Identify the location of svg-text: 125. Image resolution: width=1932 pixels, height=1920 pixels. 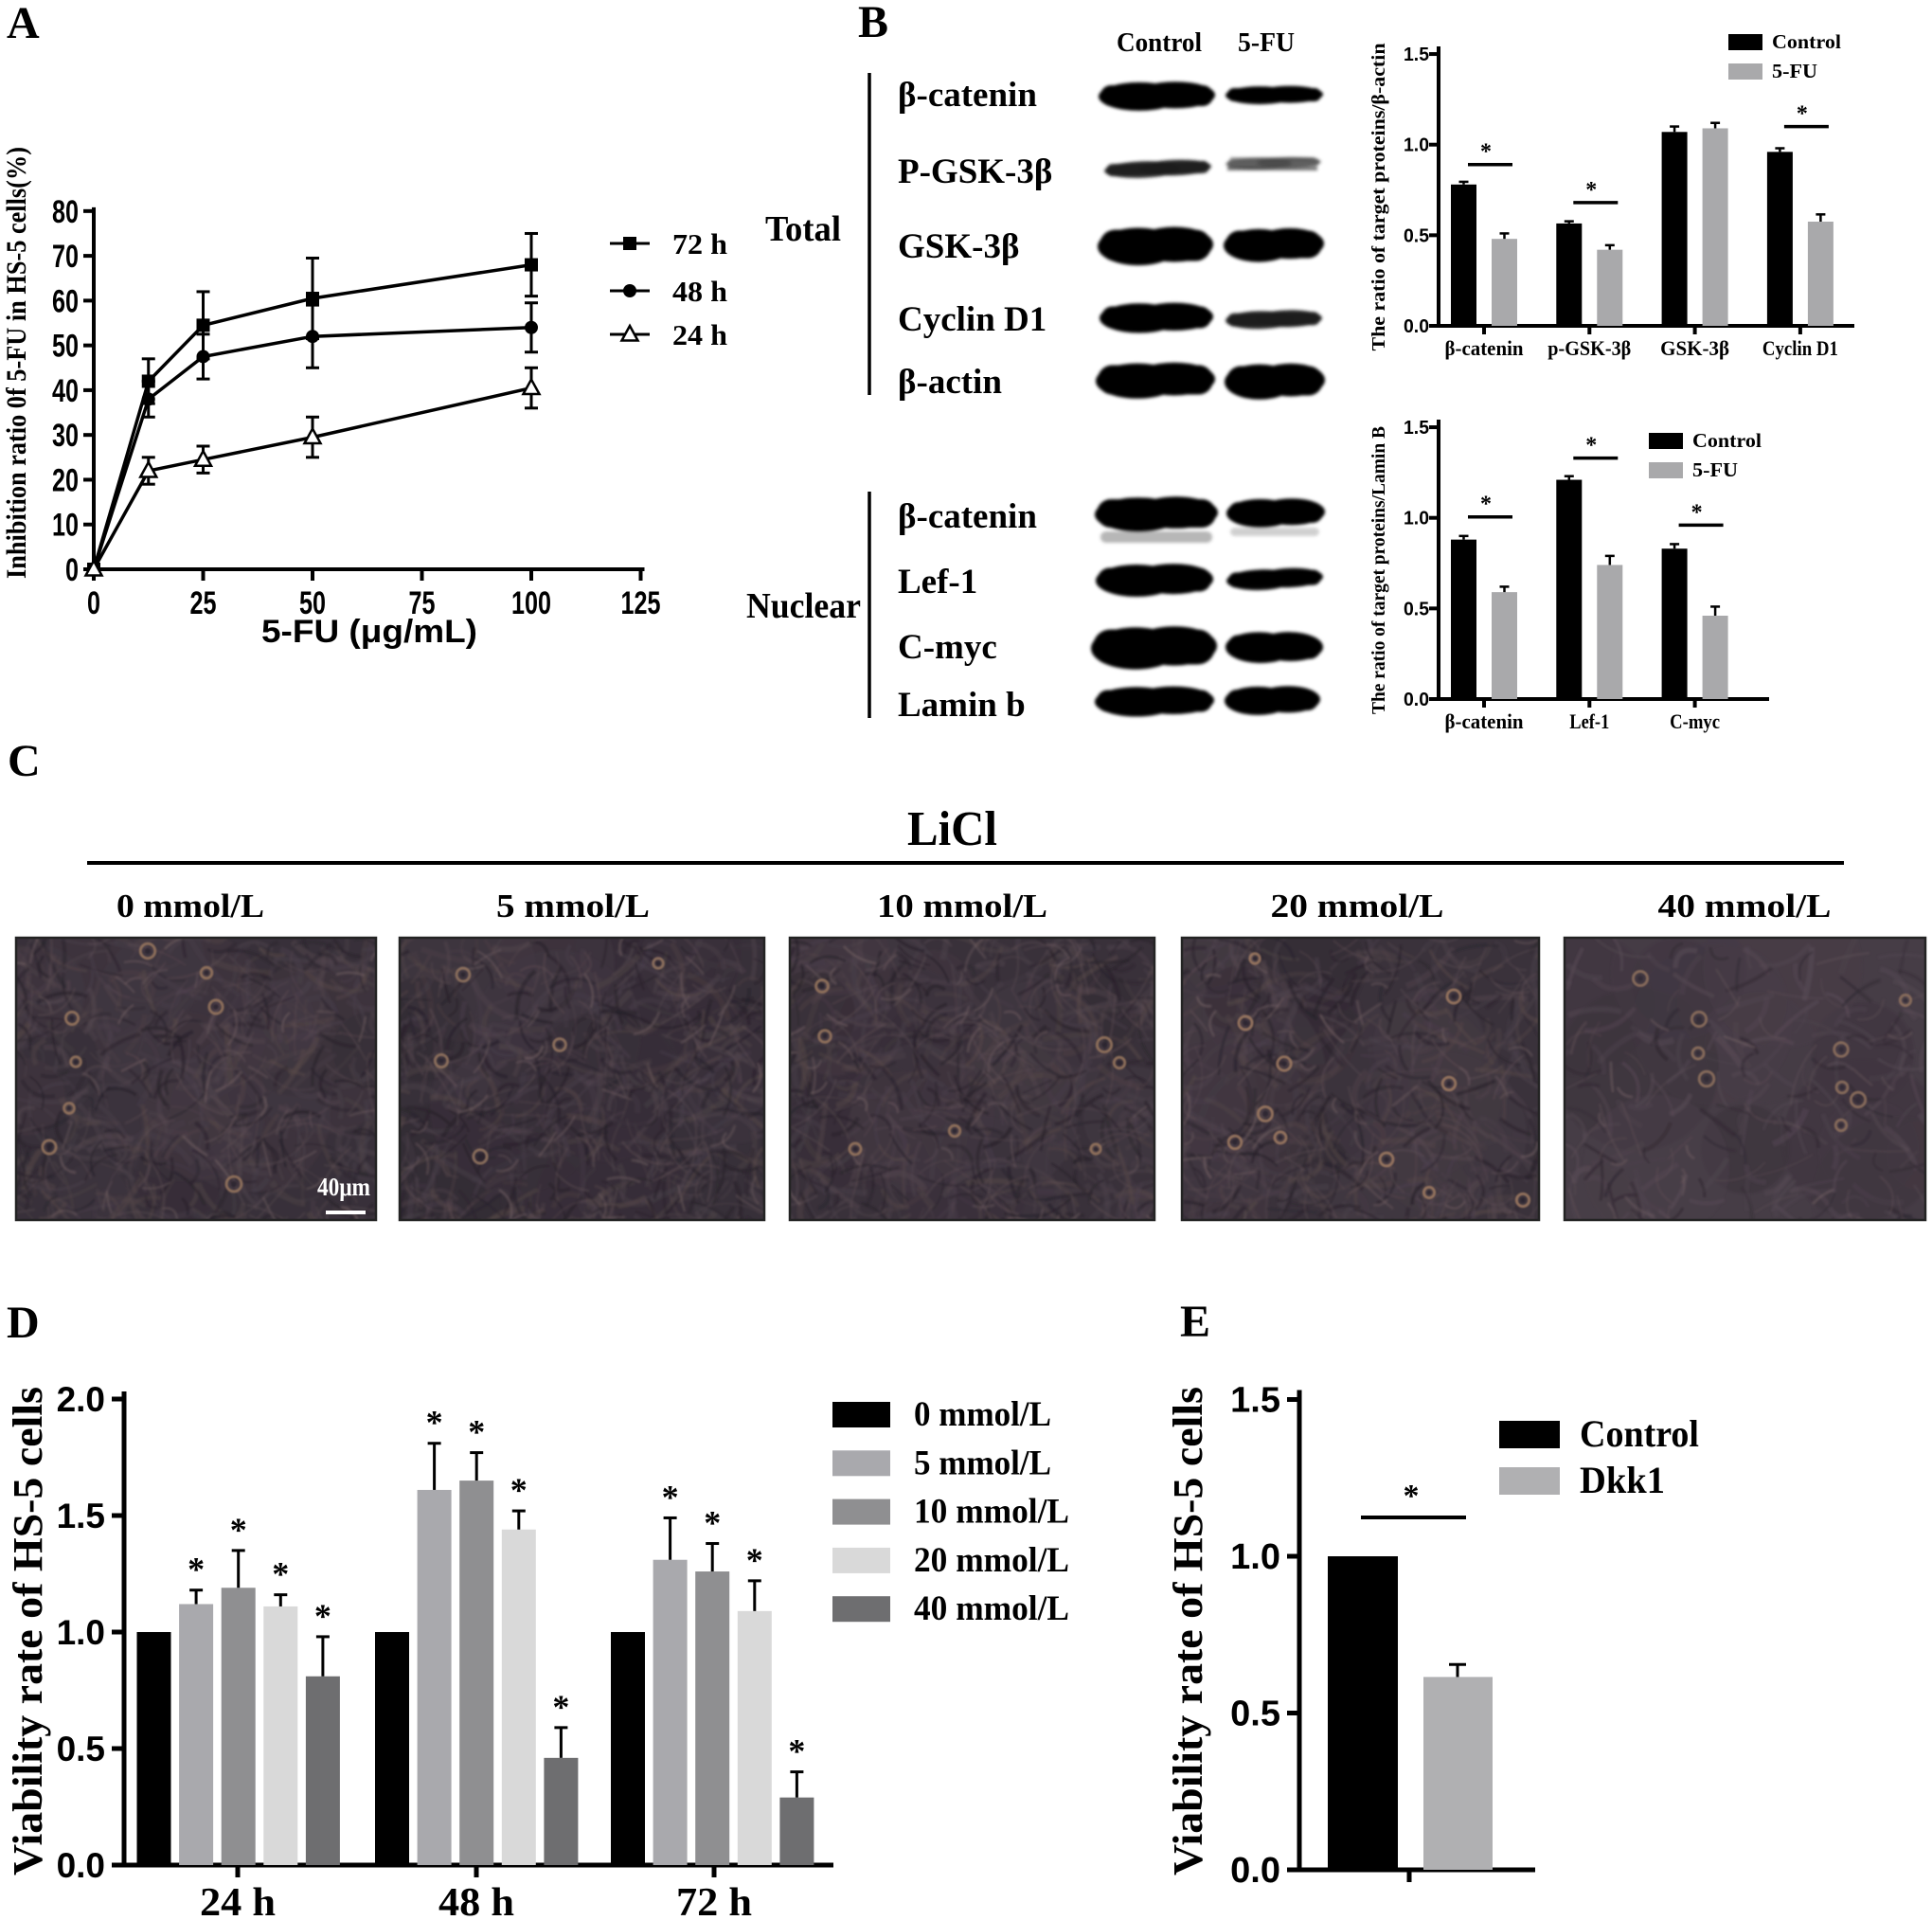
(641, 603).